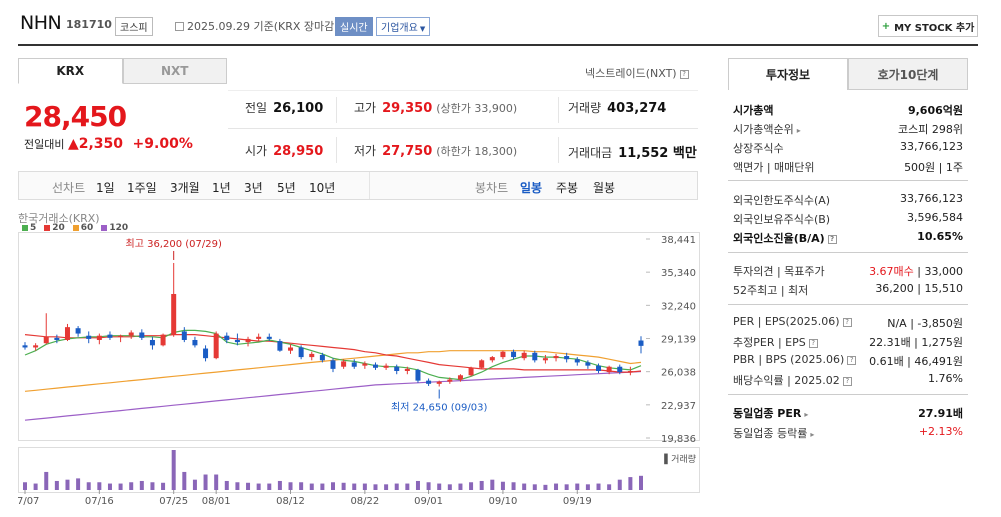  What do you see at coordinates (33, 228) in the screenshot?
I see `legend-label: 5` at bounding box center [33, 228].